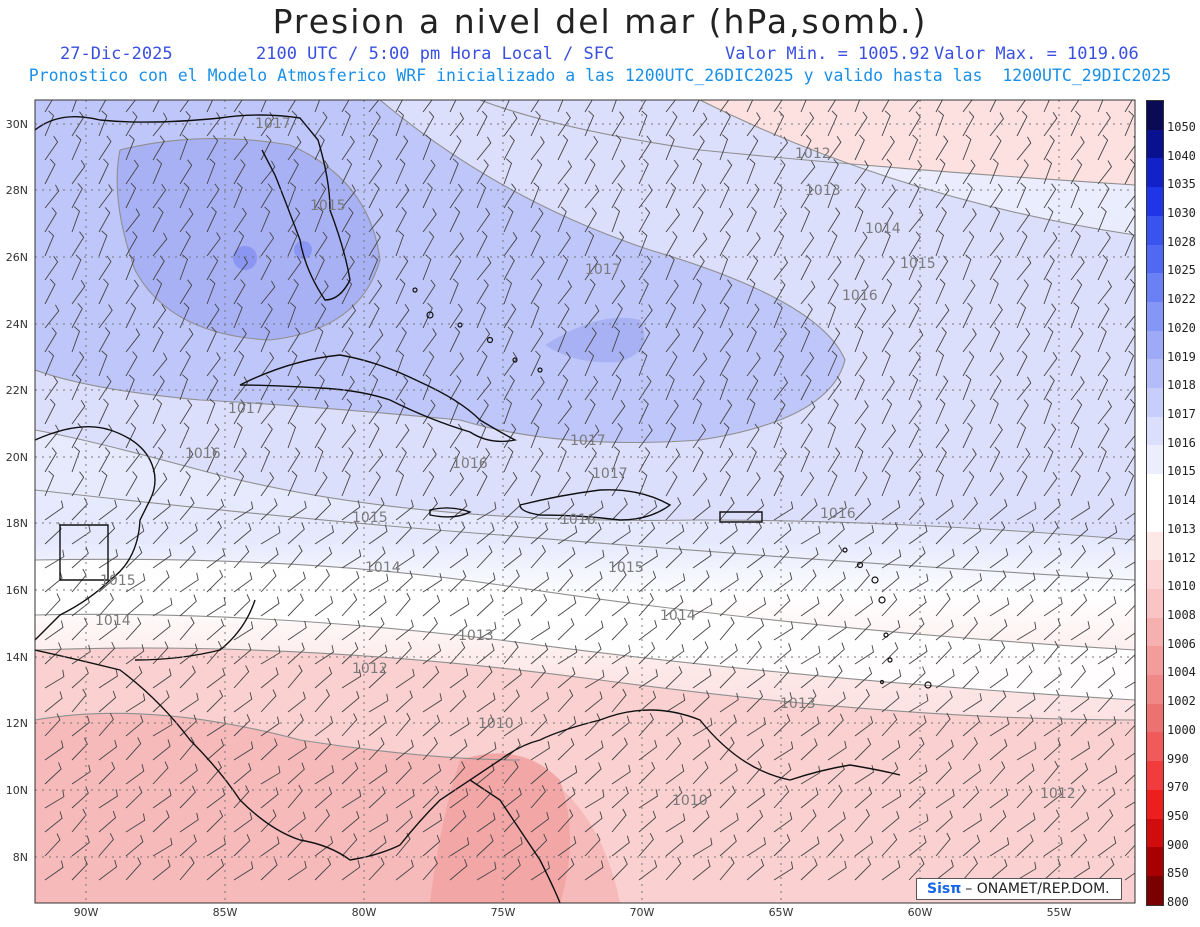  What do you see at coordinates (1059, 912) in the screenshot?
I see `lon-label: 55W` at bounding box center [1059, 912].